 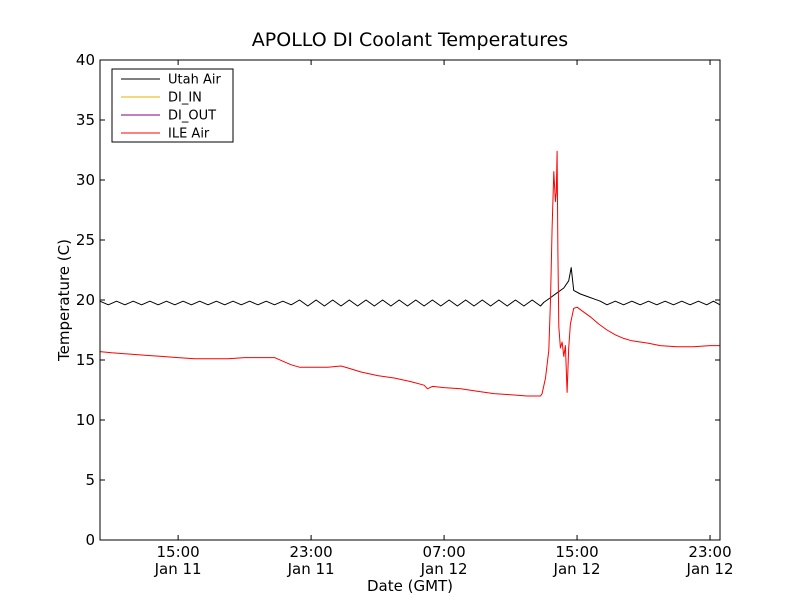 What do you see at coordinates (64, 300) in the screenshot?
I see `y-axis-label: Temperature (C)` at bounding box center [64, 300].